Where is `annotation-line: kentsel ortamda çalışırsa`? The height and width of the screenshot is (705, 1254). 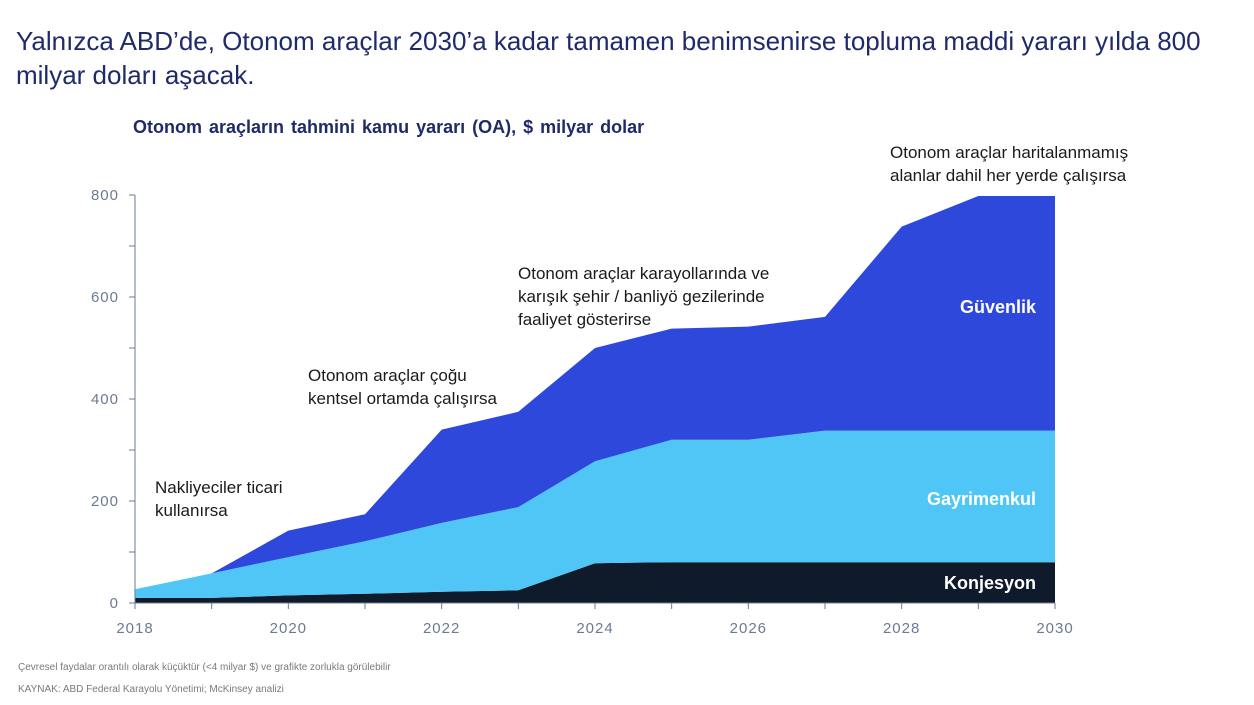
annotation-line: kentsel ortamda çalışırsa is located at coordinates (402, 398).